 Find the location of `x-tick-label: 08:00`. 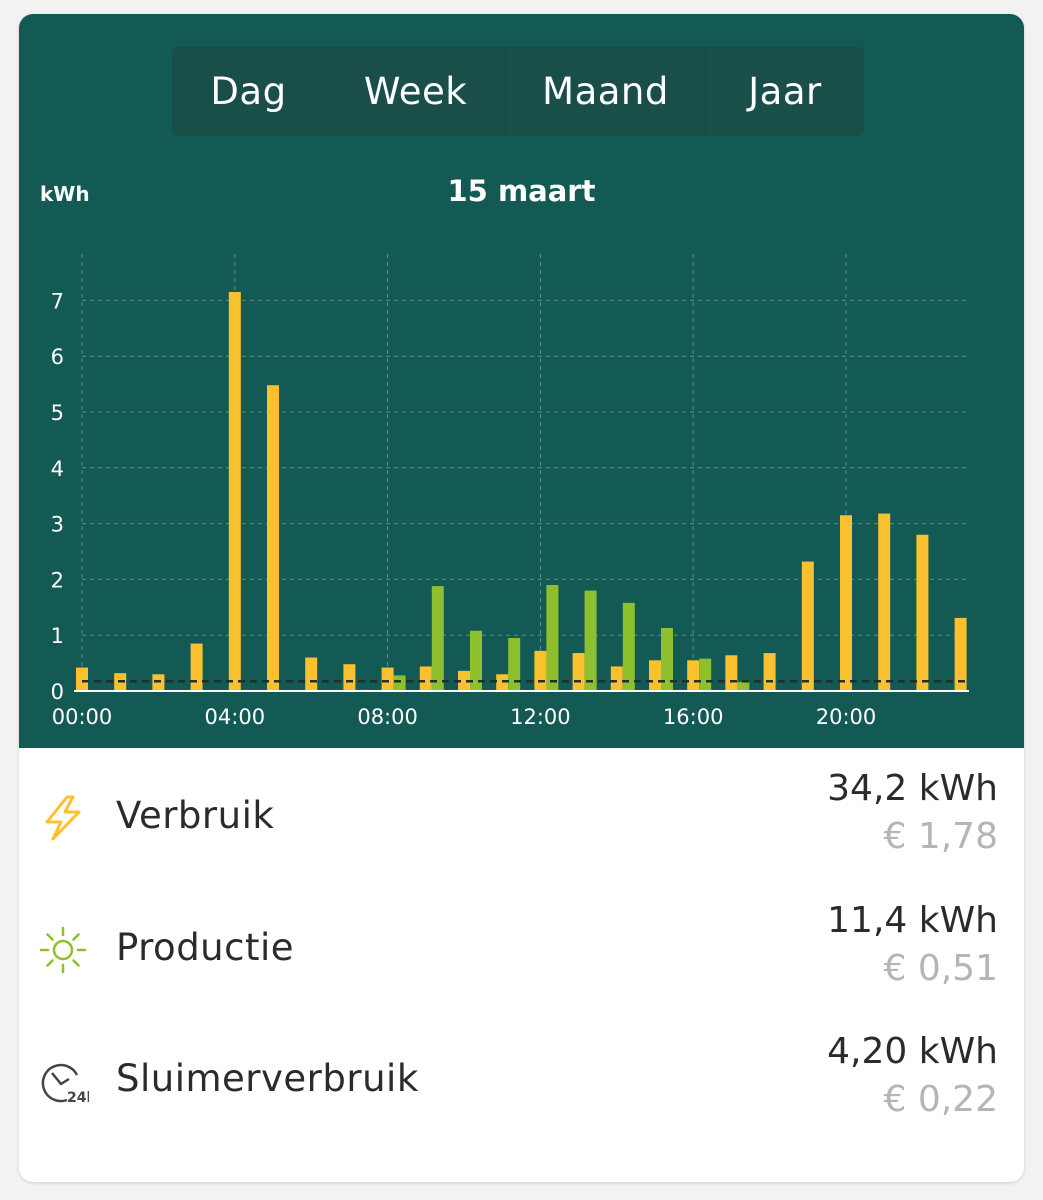

x-tick-label: 08:00 is located at coordinates (387, 717).